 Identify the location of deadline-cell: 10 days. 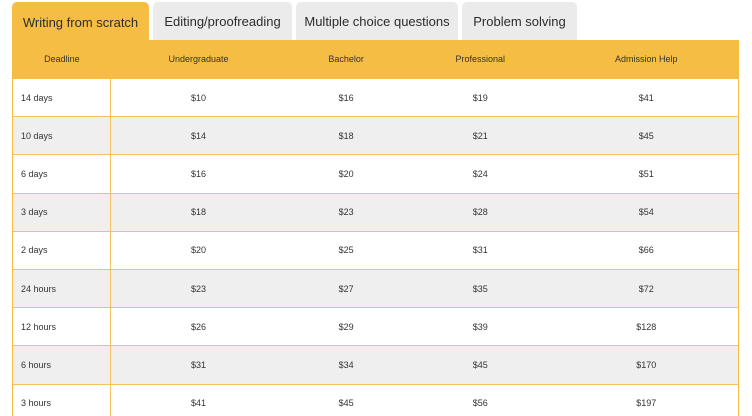
(62, 136).